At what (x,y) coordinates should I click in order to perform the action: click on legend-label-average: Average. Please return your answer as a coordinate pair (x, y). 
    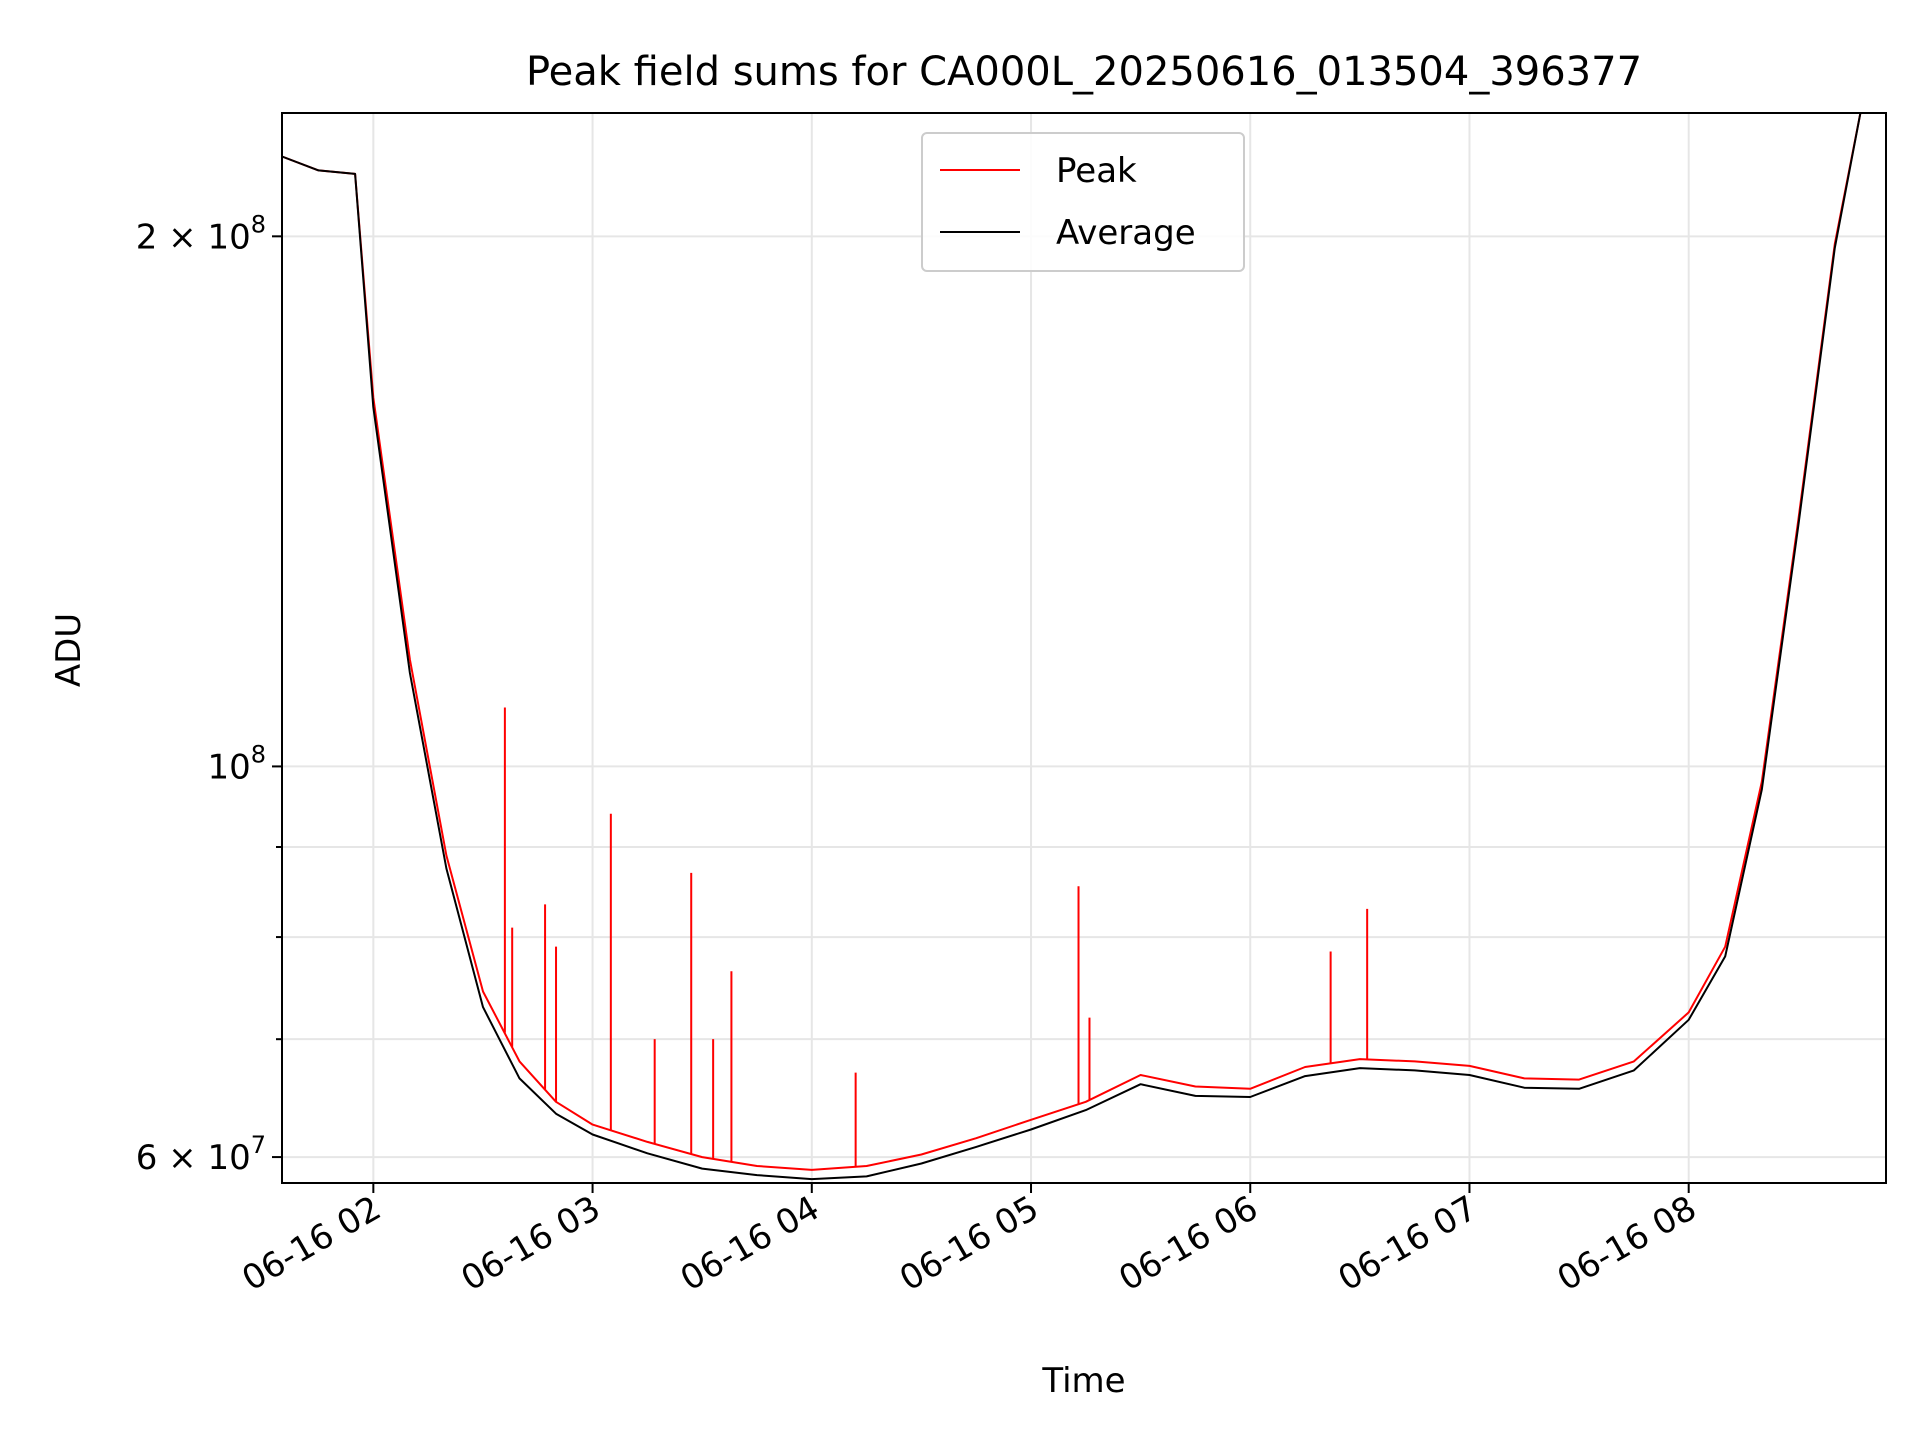
    Looking at the image, I should click on (1126, 233).